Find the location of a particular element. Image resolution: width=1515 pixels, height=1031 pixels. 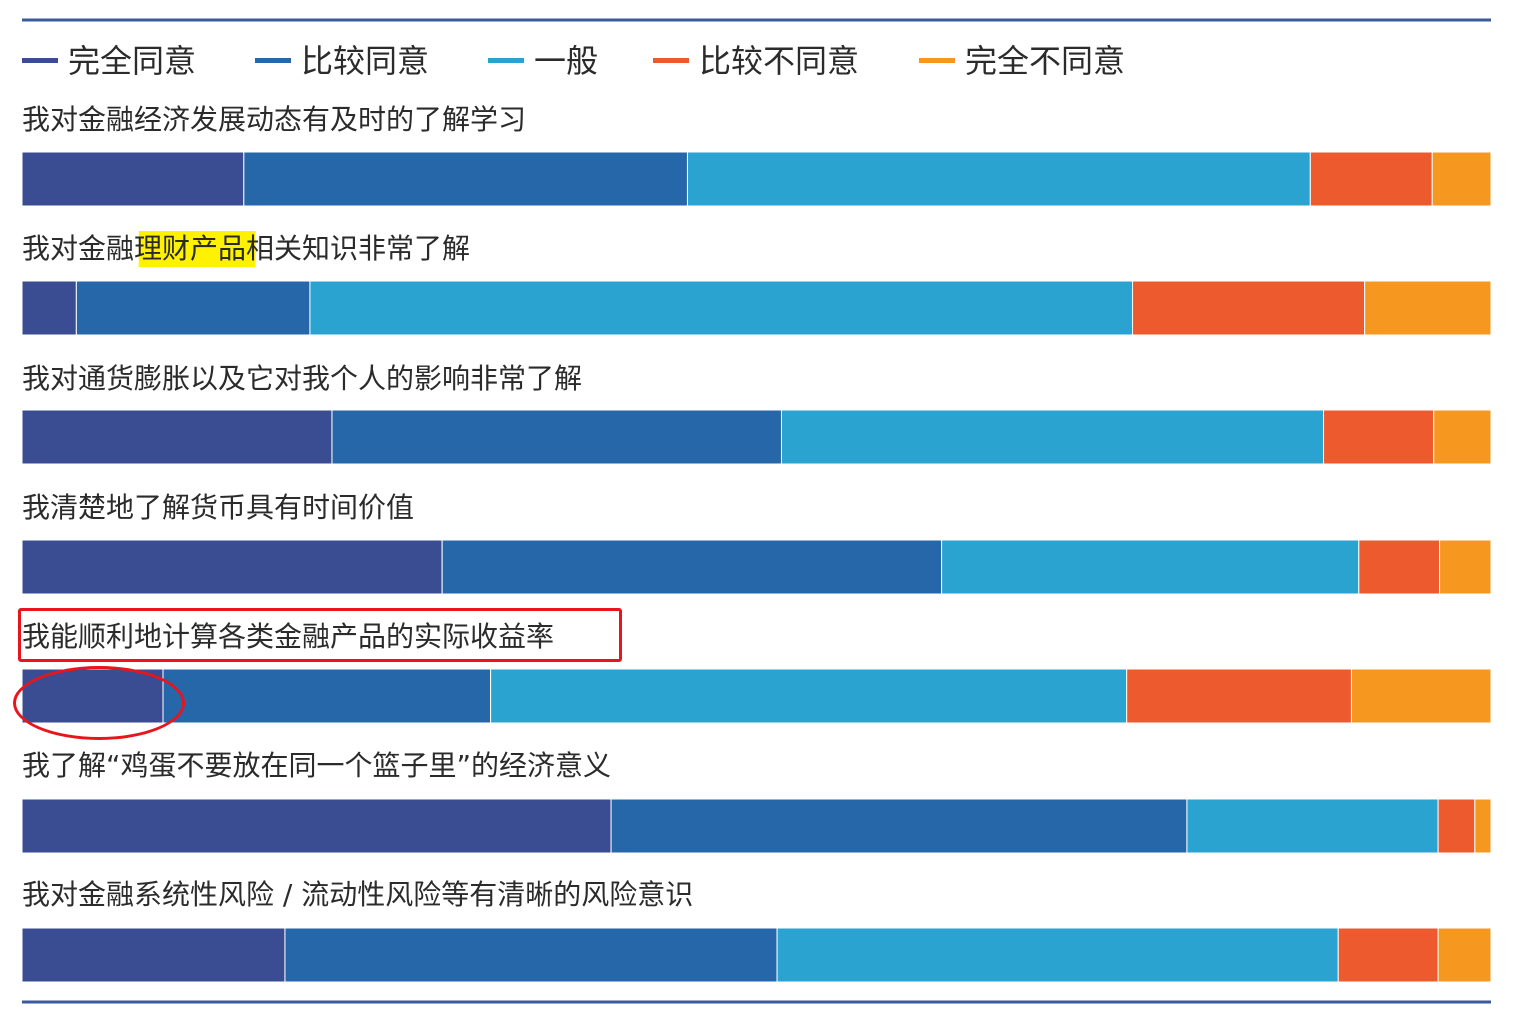

category-label: 我清楚地了解货币具有时间价值 is located at coordinates (218, 507).